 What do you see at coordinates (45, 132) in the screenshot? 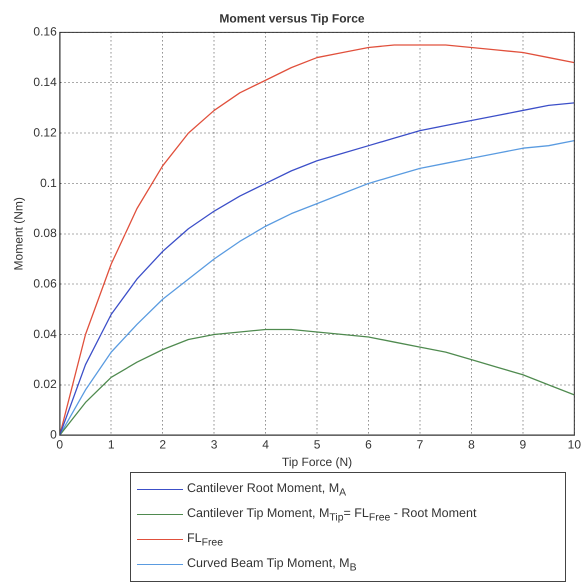
I see `y-tick-label: 0.12` at bounding box center [45, 132].